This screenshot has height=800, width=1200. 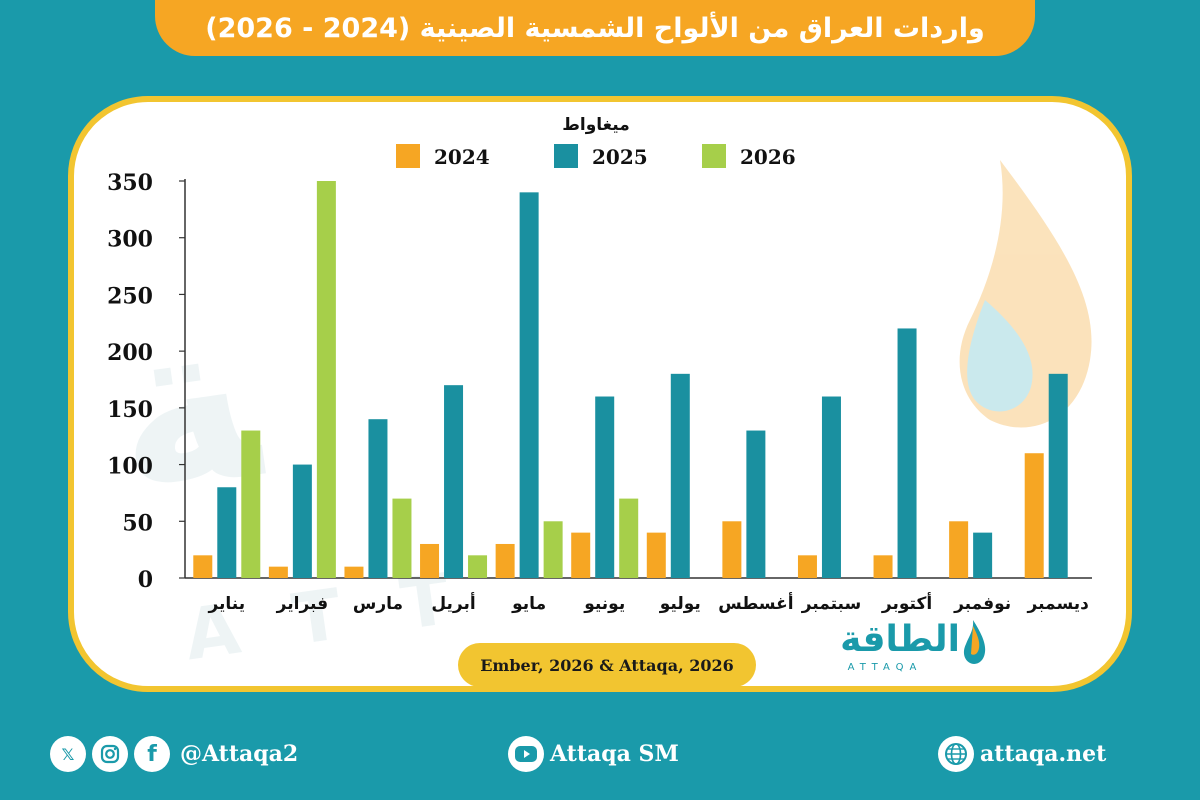 I want to click on youtube-icon, so click(x=526, y=754).